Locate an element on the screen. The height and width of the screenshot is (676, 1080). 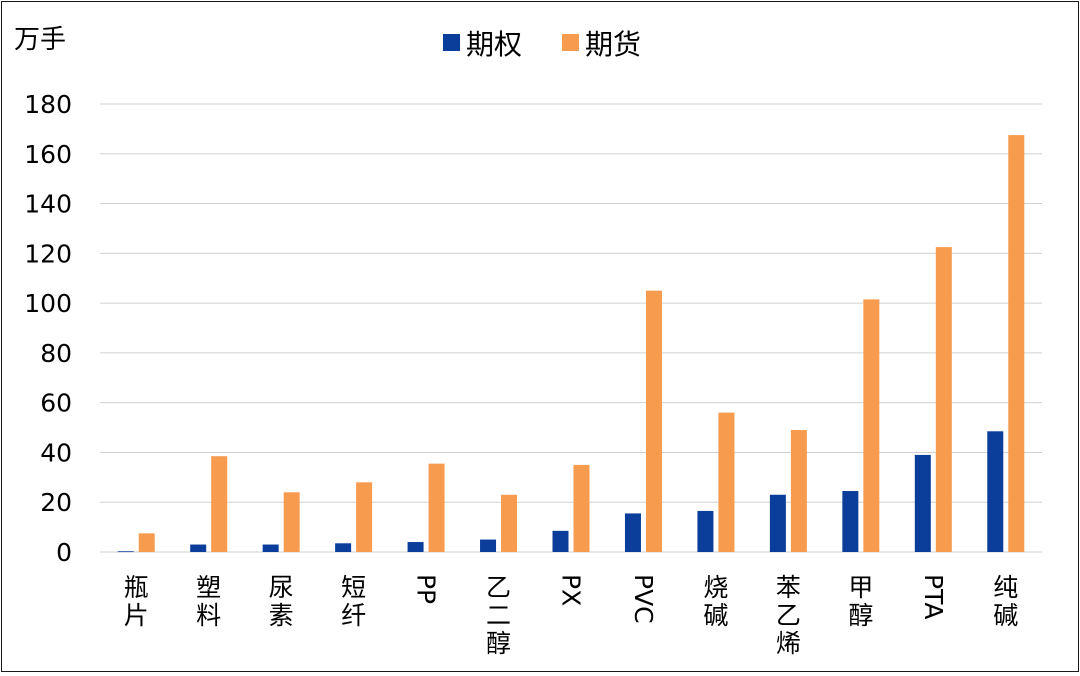
x-tick-label: 塑料 is located at coordinates (208, 601).